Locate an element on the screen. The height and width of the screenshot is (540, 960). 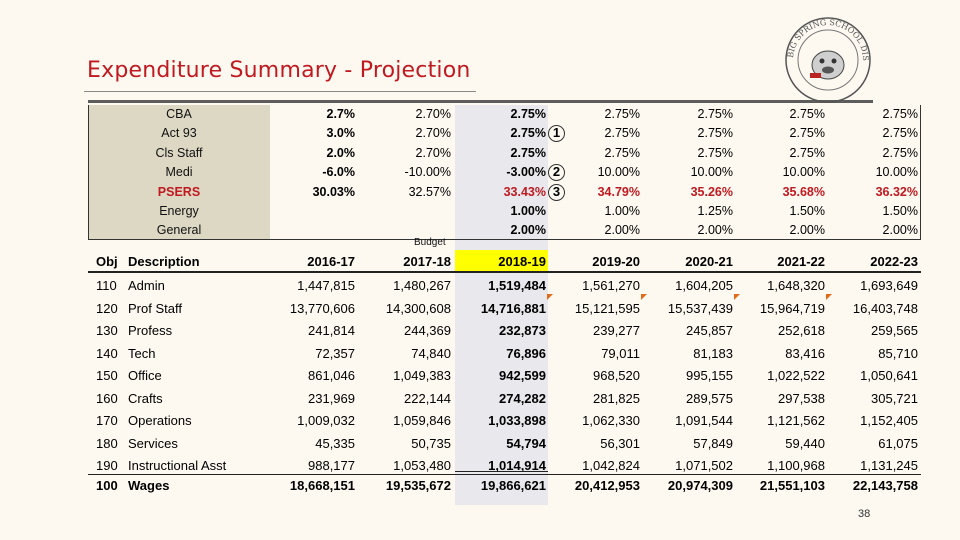
cell: 45,335 is located at coordinates (335, 443).